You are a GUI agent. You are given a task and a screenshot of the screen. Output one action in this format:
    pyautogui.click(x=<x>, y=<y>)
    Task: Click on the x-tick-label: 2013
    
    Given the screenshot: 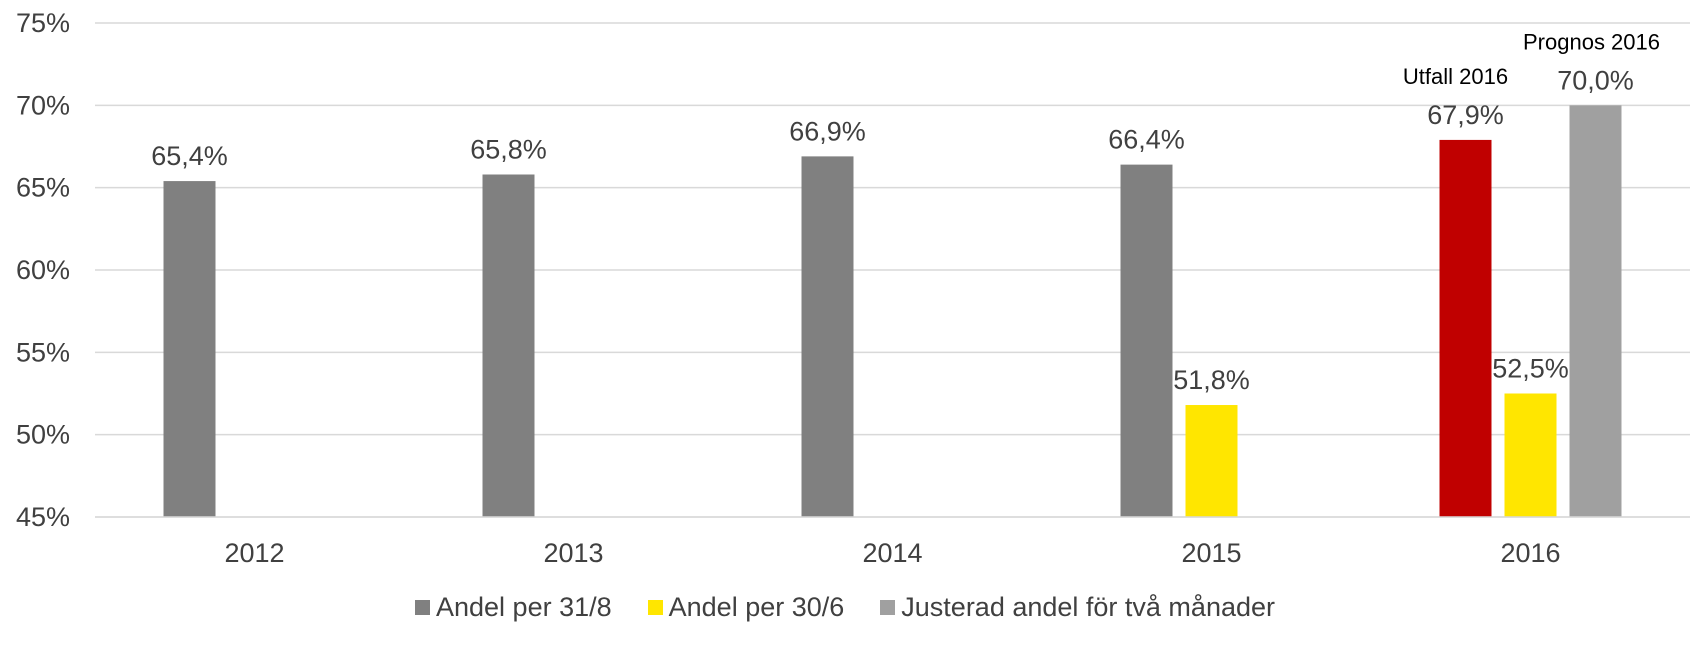 What is the action you would take?
    pyautogui.click(x=573, y=553)
    